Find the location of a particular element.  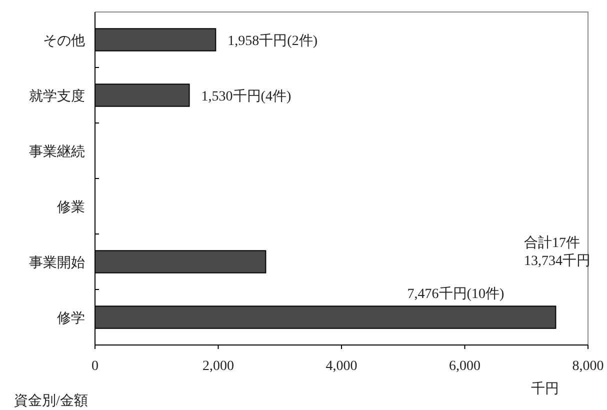

y-tick-label: その他 is located at coordinates (64, 40).